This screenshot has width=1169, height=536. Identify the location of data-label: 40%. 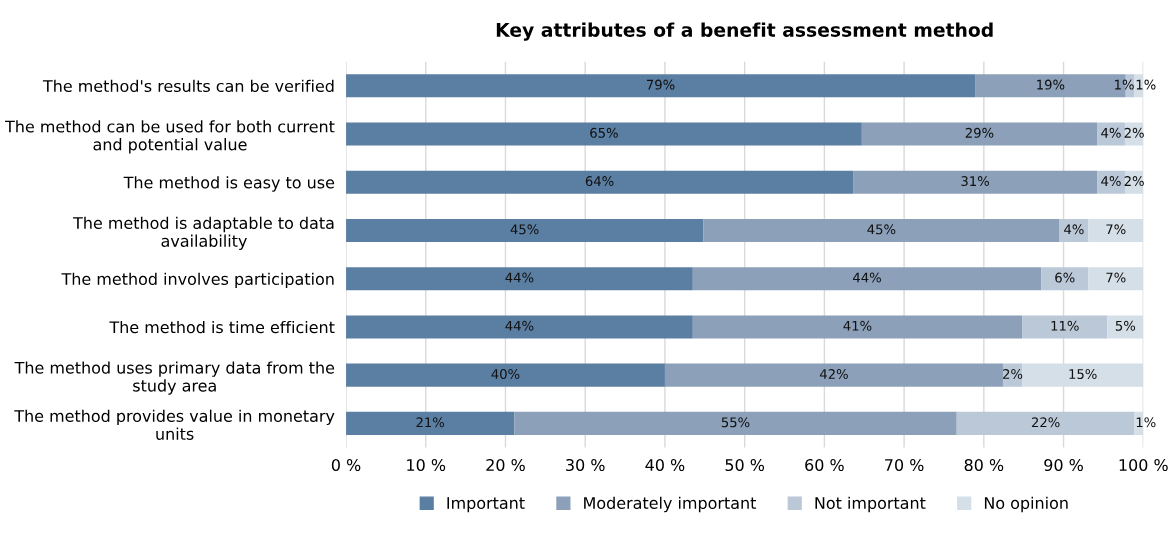
(505, 374).